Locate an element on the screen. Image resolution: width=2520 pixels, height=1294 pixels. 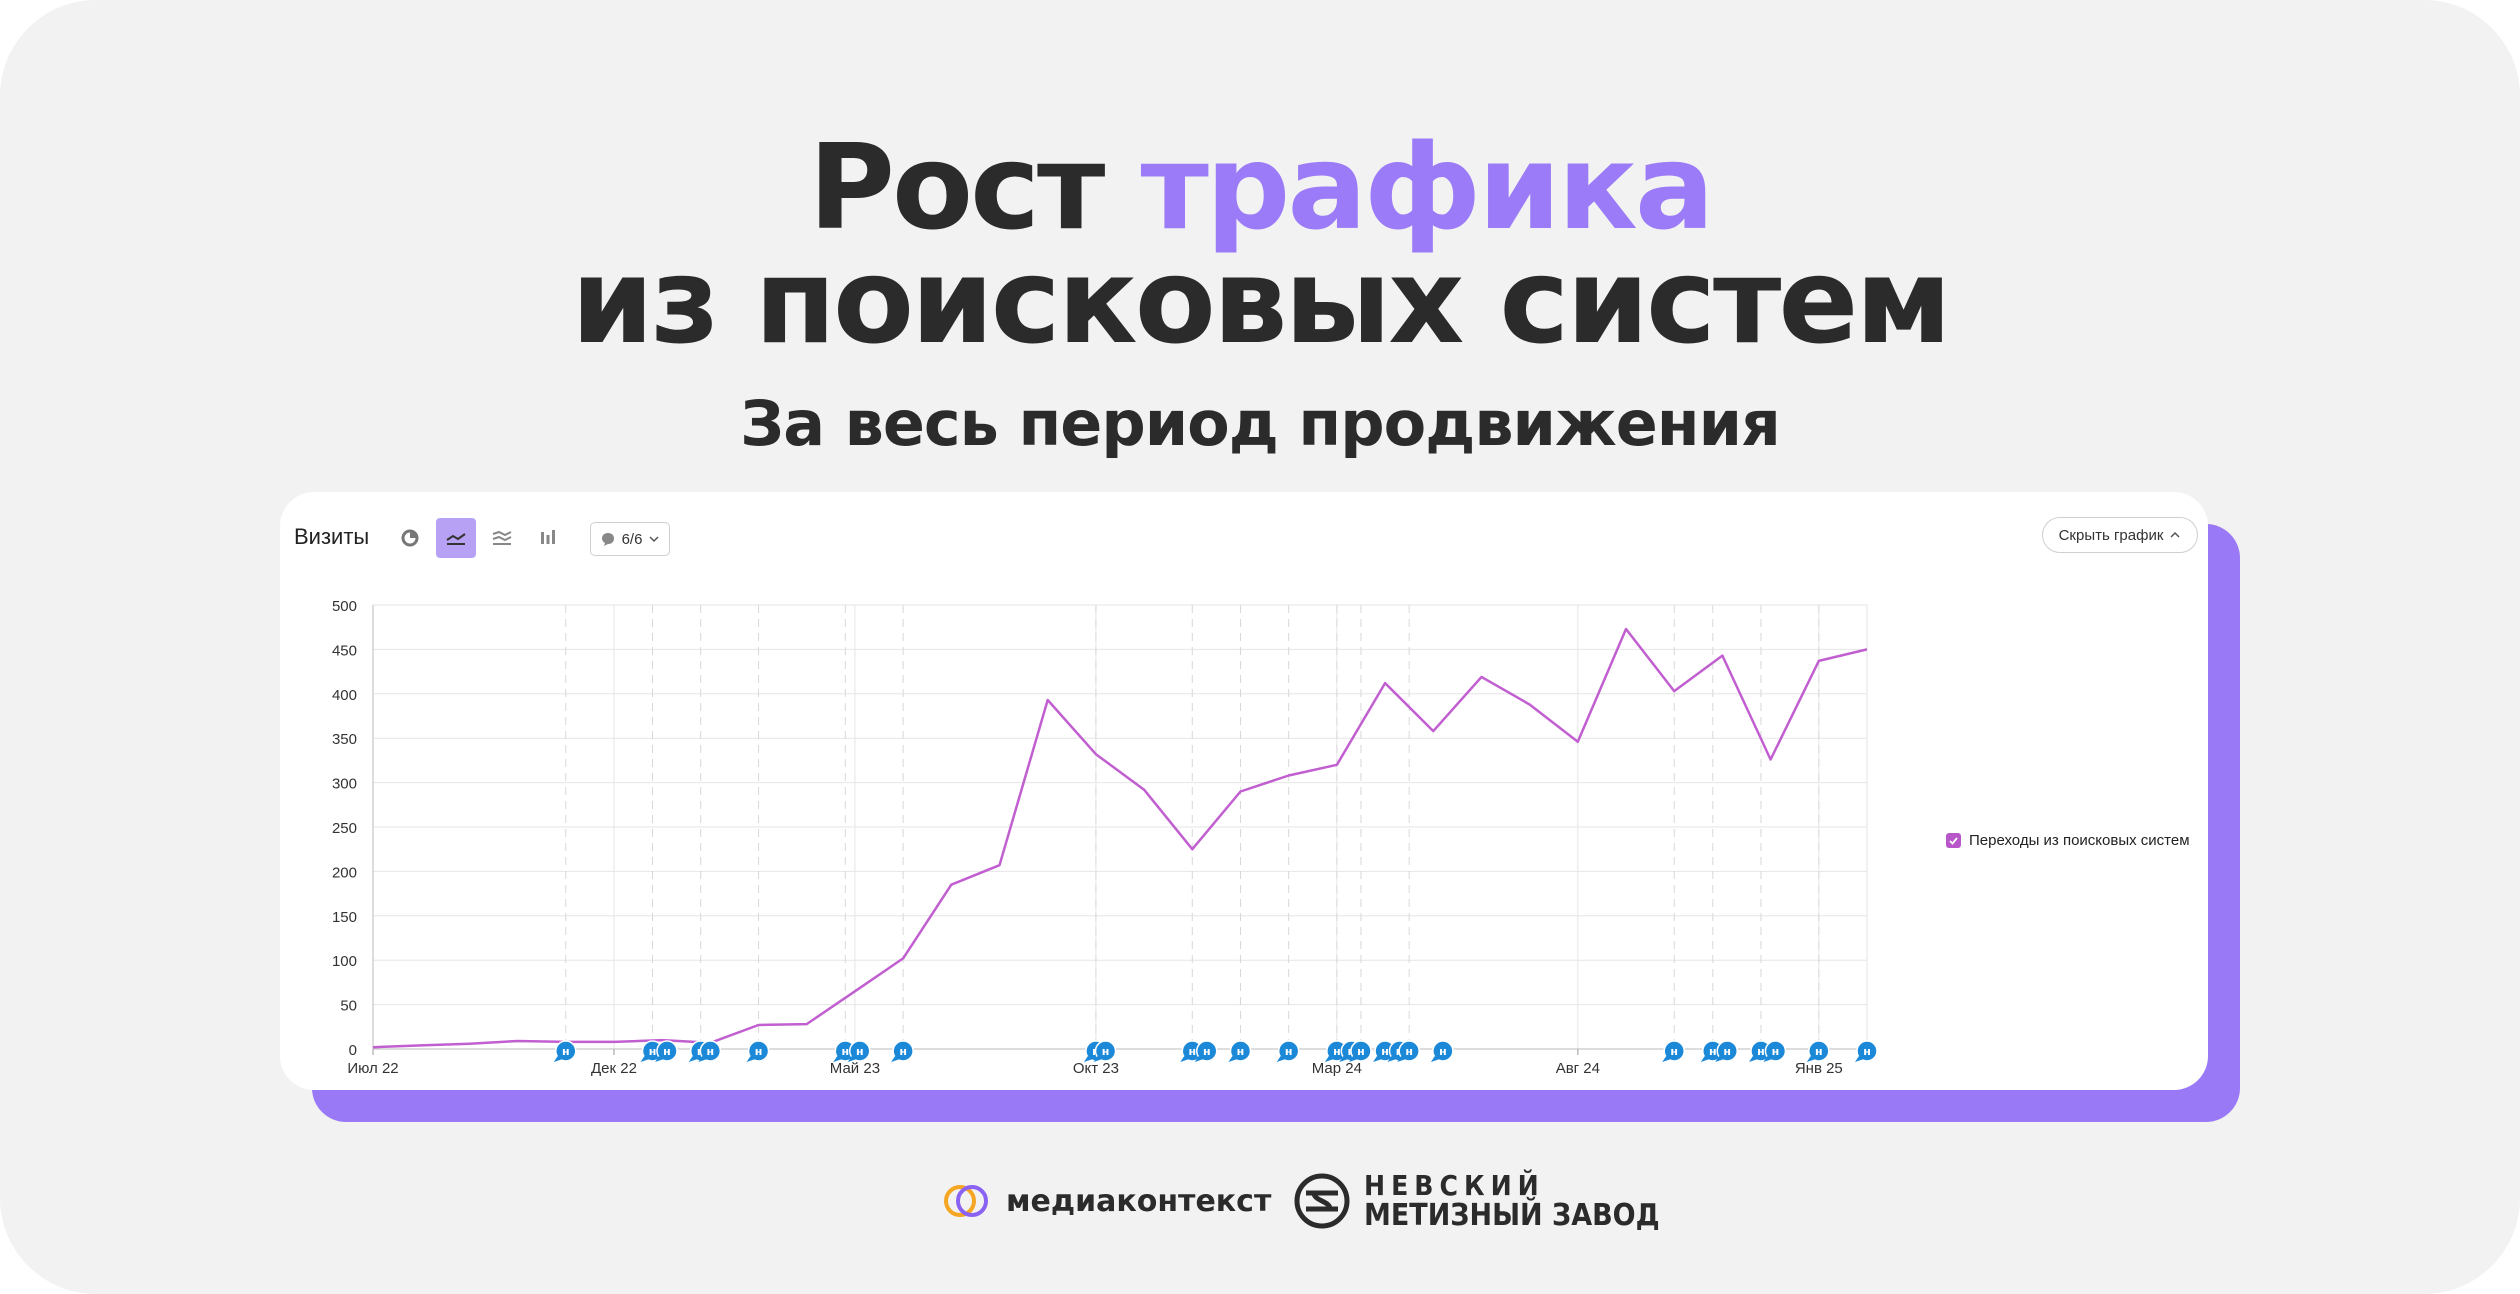
x-tick-label: Янв 25 is located at coordinates (1819, 1068).